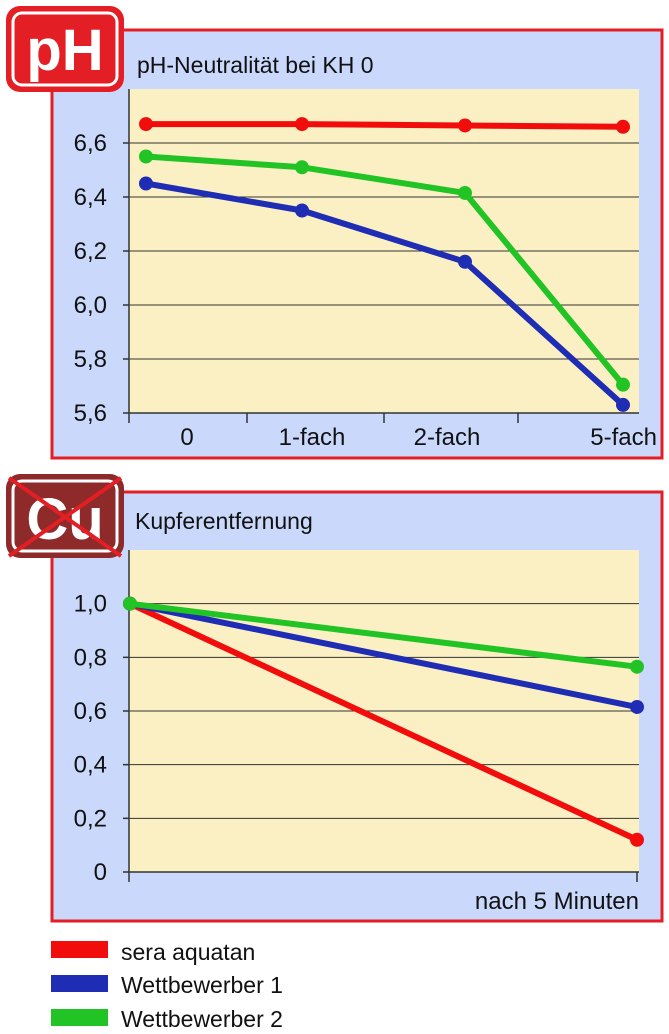 This screenshot has width=669, height=1034. I want to click on ph-badge-inner-frame, so click(65, 49).